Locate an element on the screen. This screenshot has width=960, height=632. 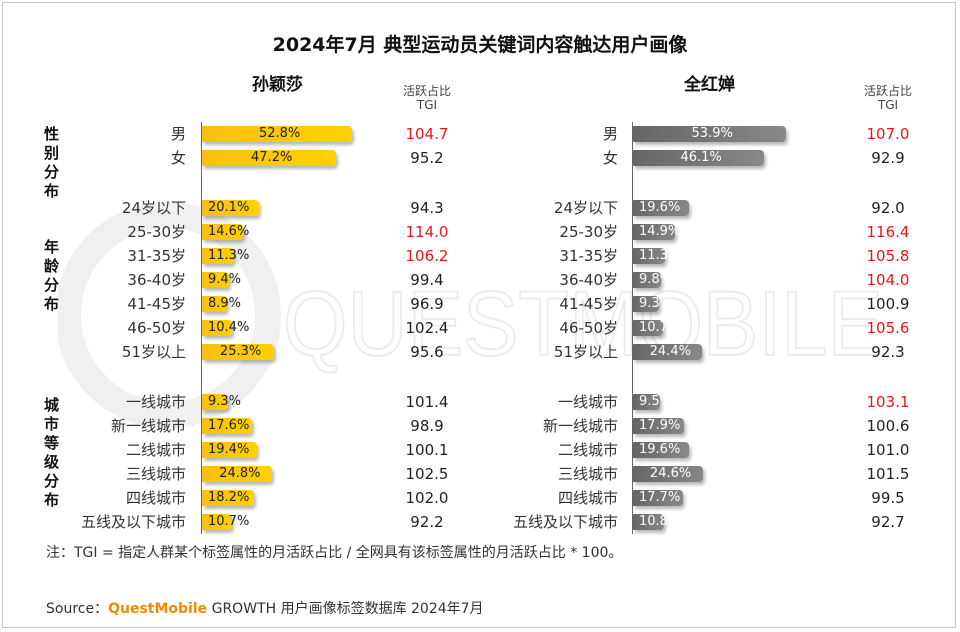
category-label: 五线及以下城市 is located at coordinates (565, 522).